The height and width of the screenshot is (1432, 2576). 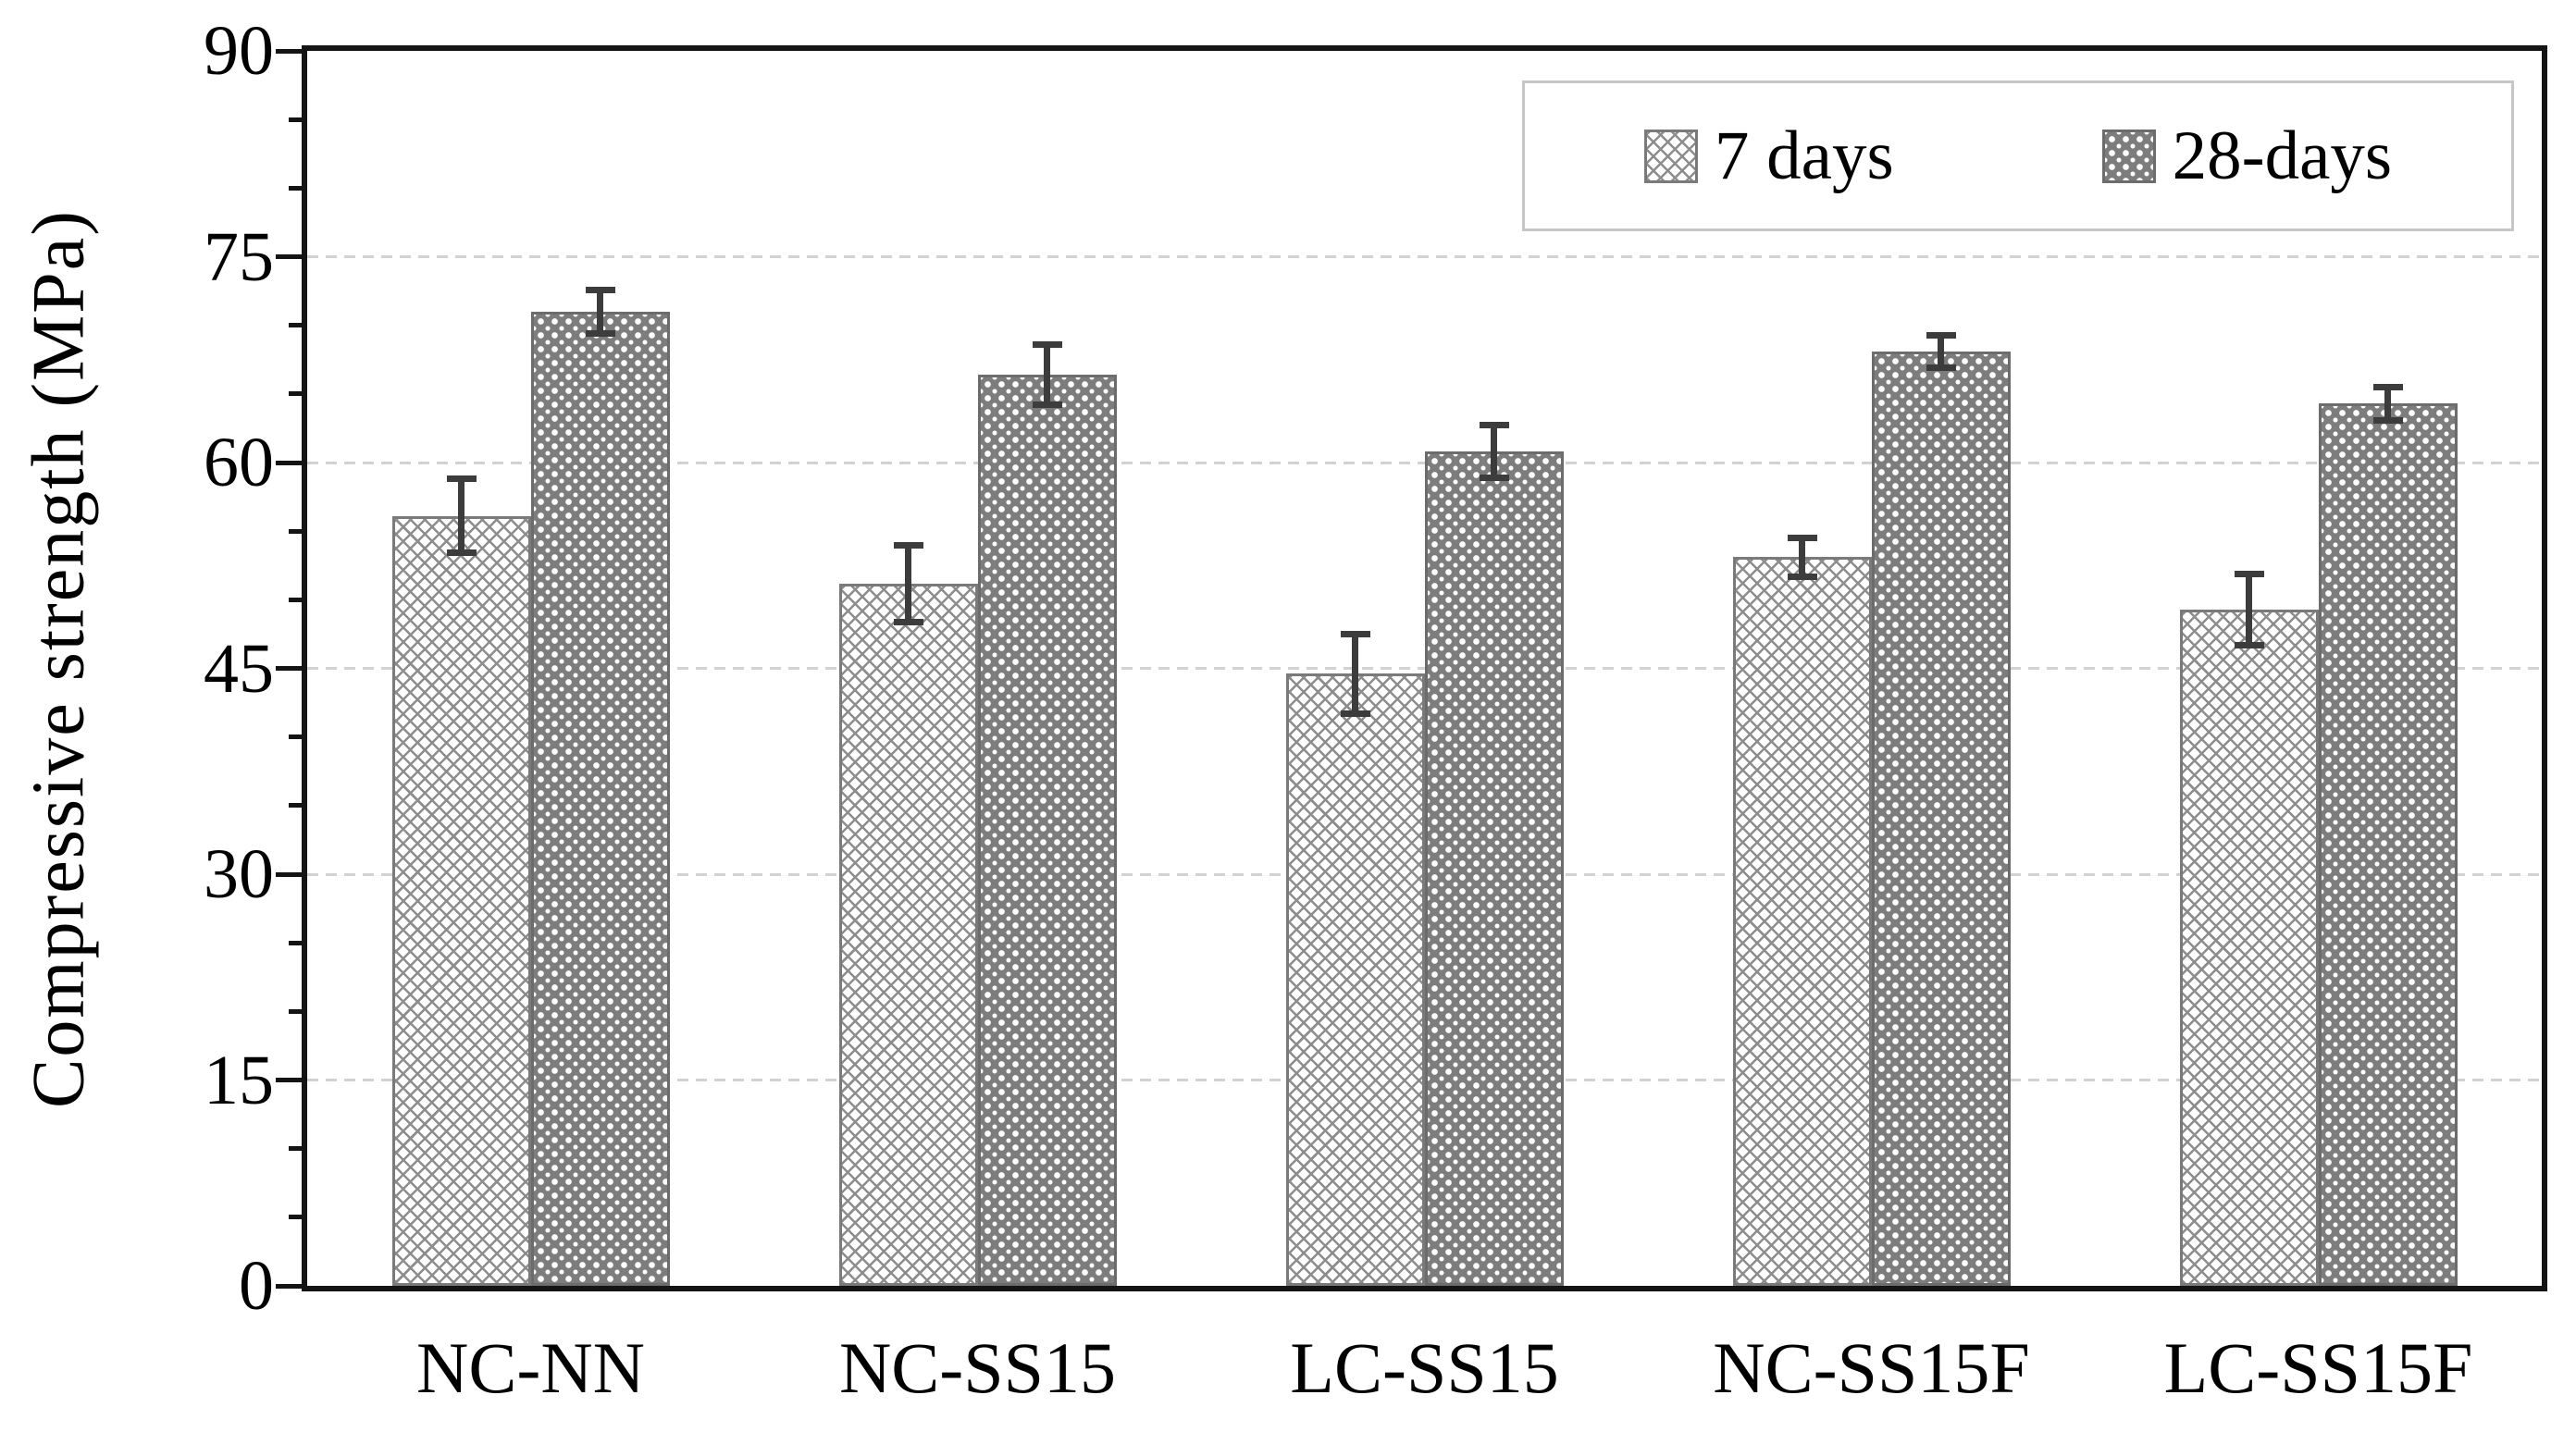 What do you see at coordinates (1494, 478) in the screenshot?
I see `error-bar-28-days-LC-SS15-cap-bottom` at bounding box center [1494, 478].